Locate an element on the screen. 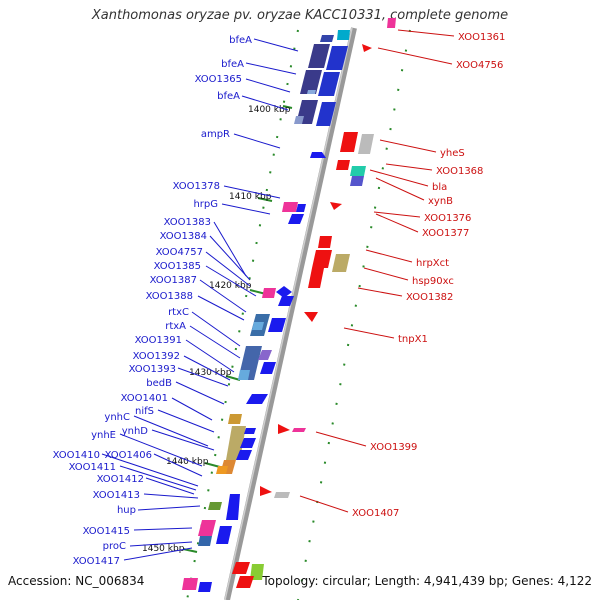 The image size is (600, 600). gene-label-rtxC: rtxC is located at coordinates (178, 312).